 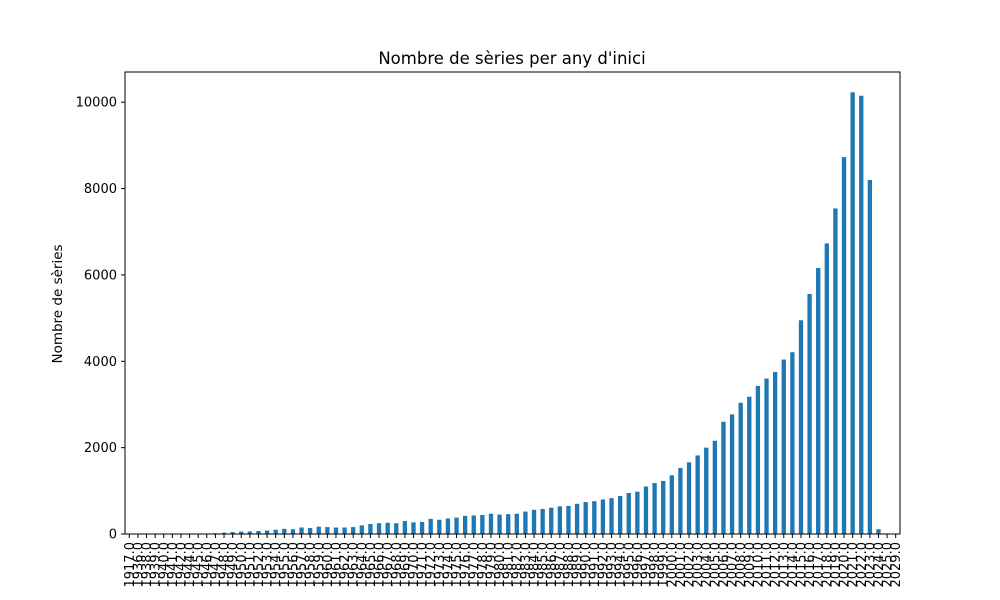 I want to click on x-tick-label: 2015.0, so click(x=801, y=565).